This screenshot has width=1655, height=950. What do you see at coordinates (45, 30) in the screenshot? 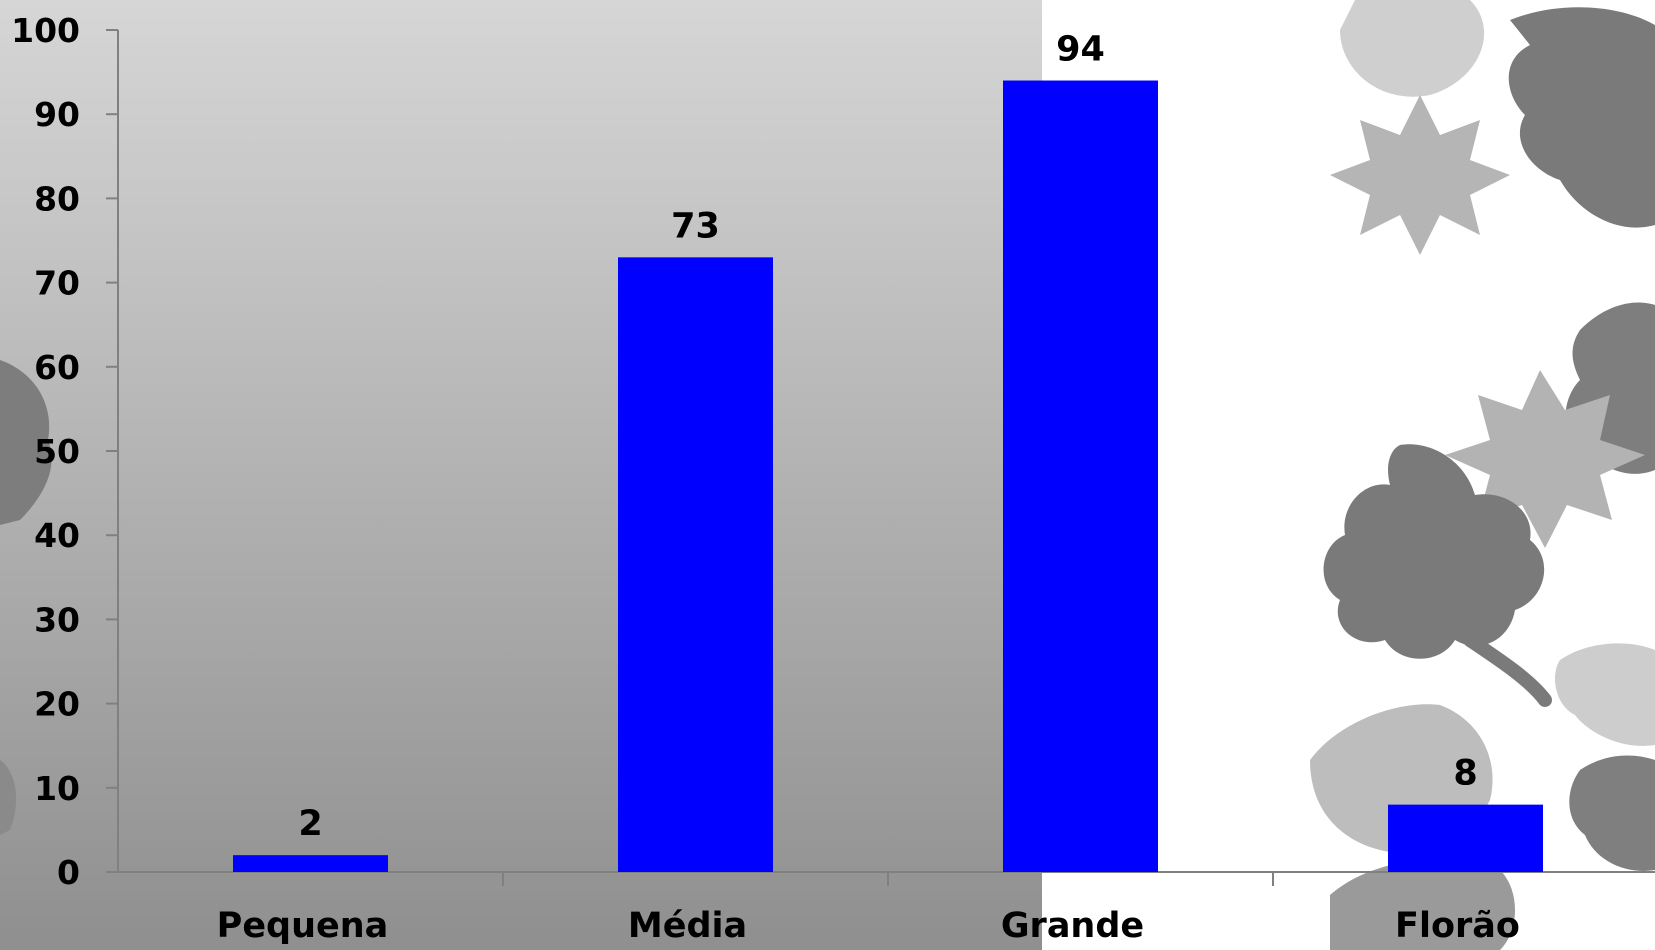
I see `y-tick-label: 100` at bounding box center [45, 30].